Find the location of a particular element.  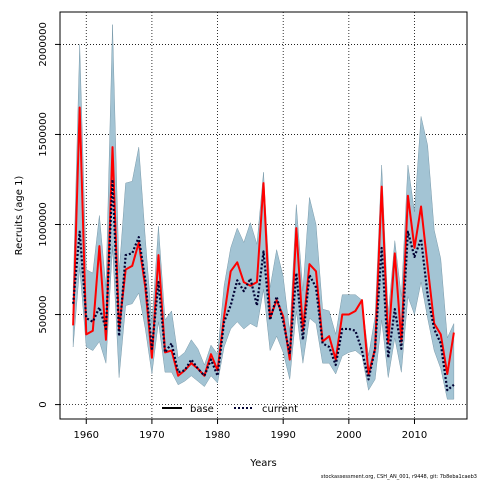

y-tick-label: 1500000 is located at coordinates (43, 134).